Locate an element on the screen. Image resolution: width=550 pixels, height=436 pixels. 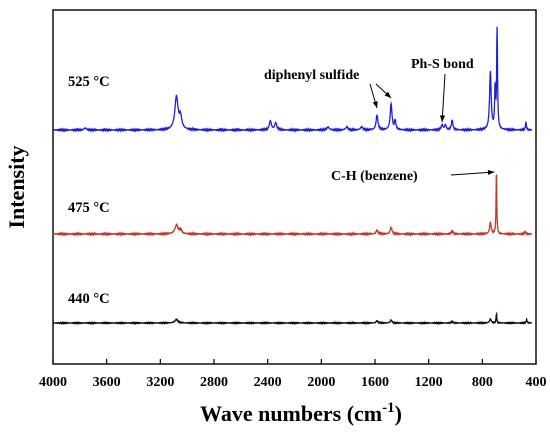
x-tick-label: 2400 is located at coordinates (268, 382).